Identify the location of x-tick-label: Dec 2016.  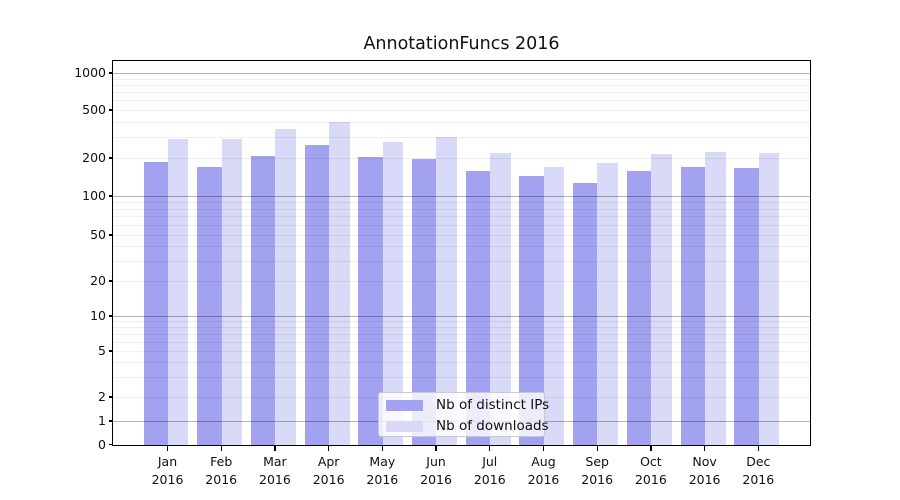
(758, 470).